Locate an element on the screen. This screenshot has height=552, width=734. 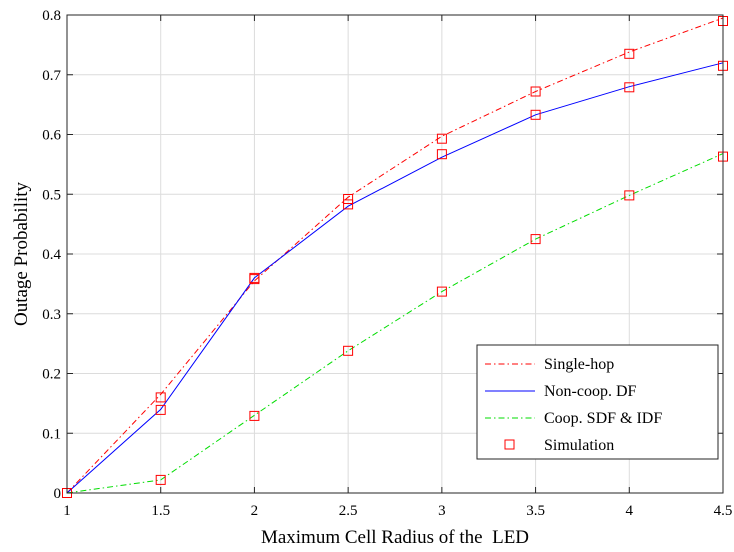
y-tick-label: 0.6 is located at coordinates (51, 136).